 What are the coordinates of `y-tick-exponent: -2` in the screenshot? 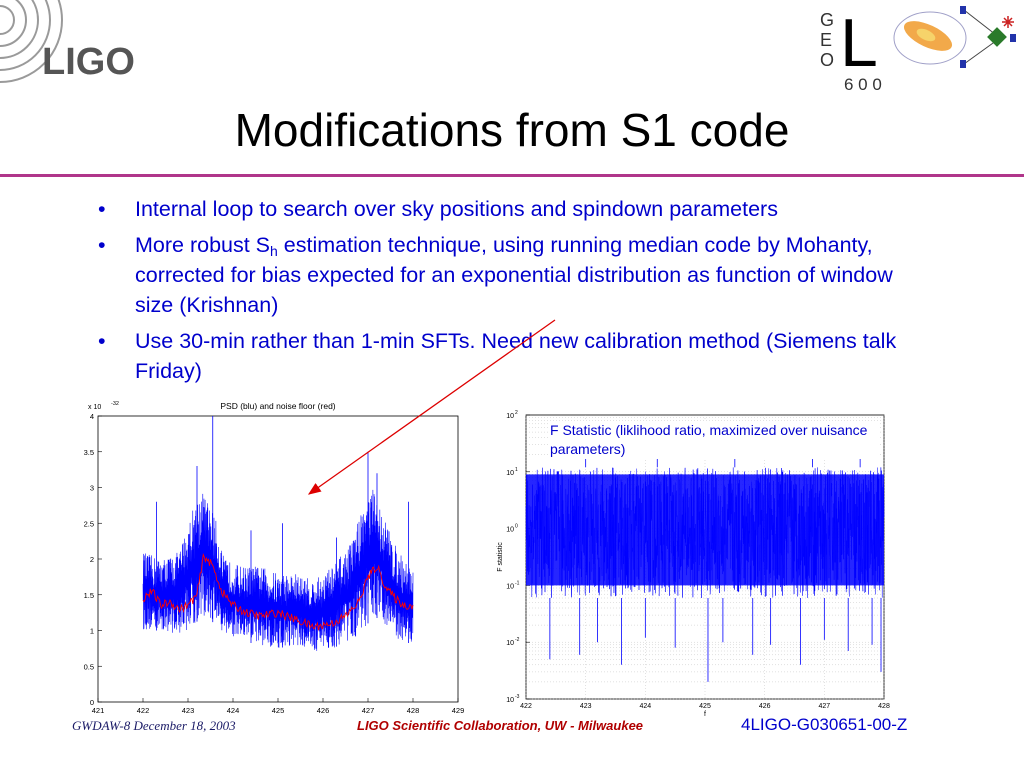 It's located at (517, 640).